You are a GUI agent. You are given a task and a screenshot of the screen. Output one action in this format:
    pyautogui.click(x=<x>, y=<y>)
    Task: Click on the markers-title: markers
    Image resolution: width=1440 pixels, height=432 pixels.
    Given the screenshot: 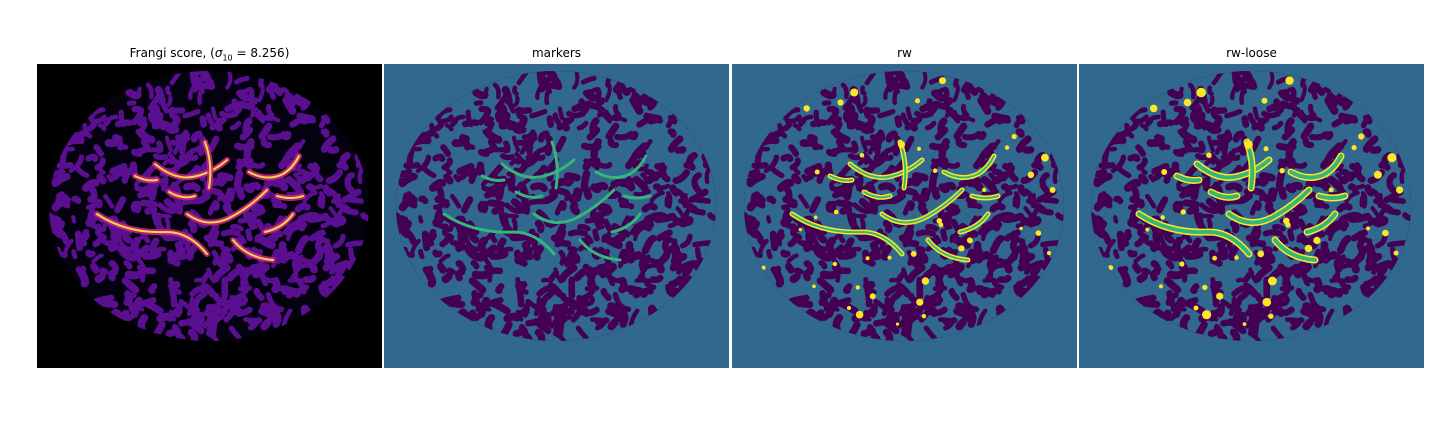 What is the action you would take?
    pyautogui.click(x=556, y=53)
    